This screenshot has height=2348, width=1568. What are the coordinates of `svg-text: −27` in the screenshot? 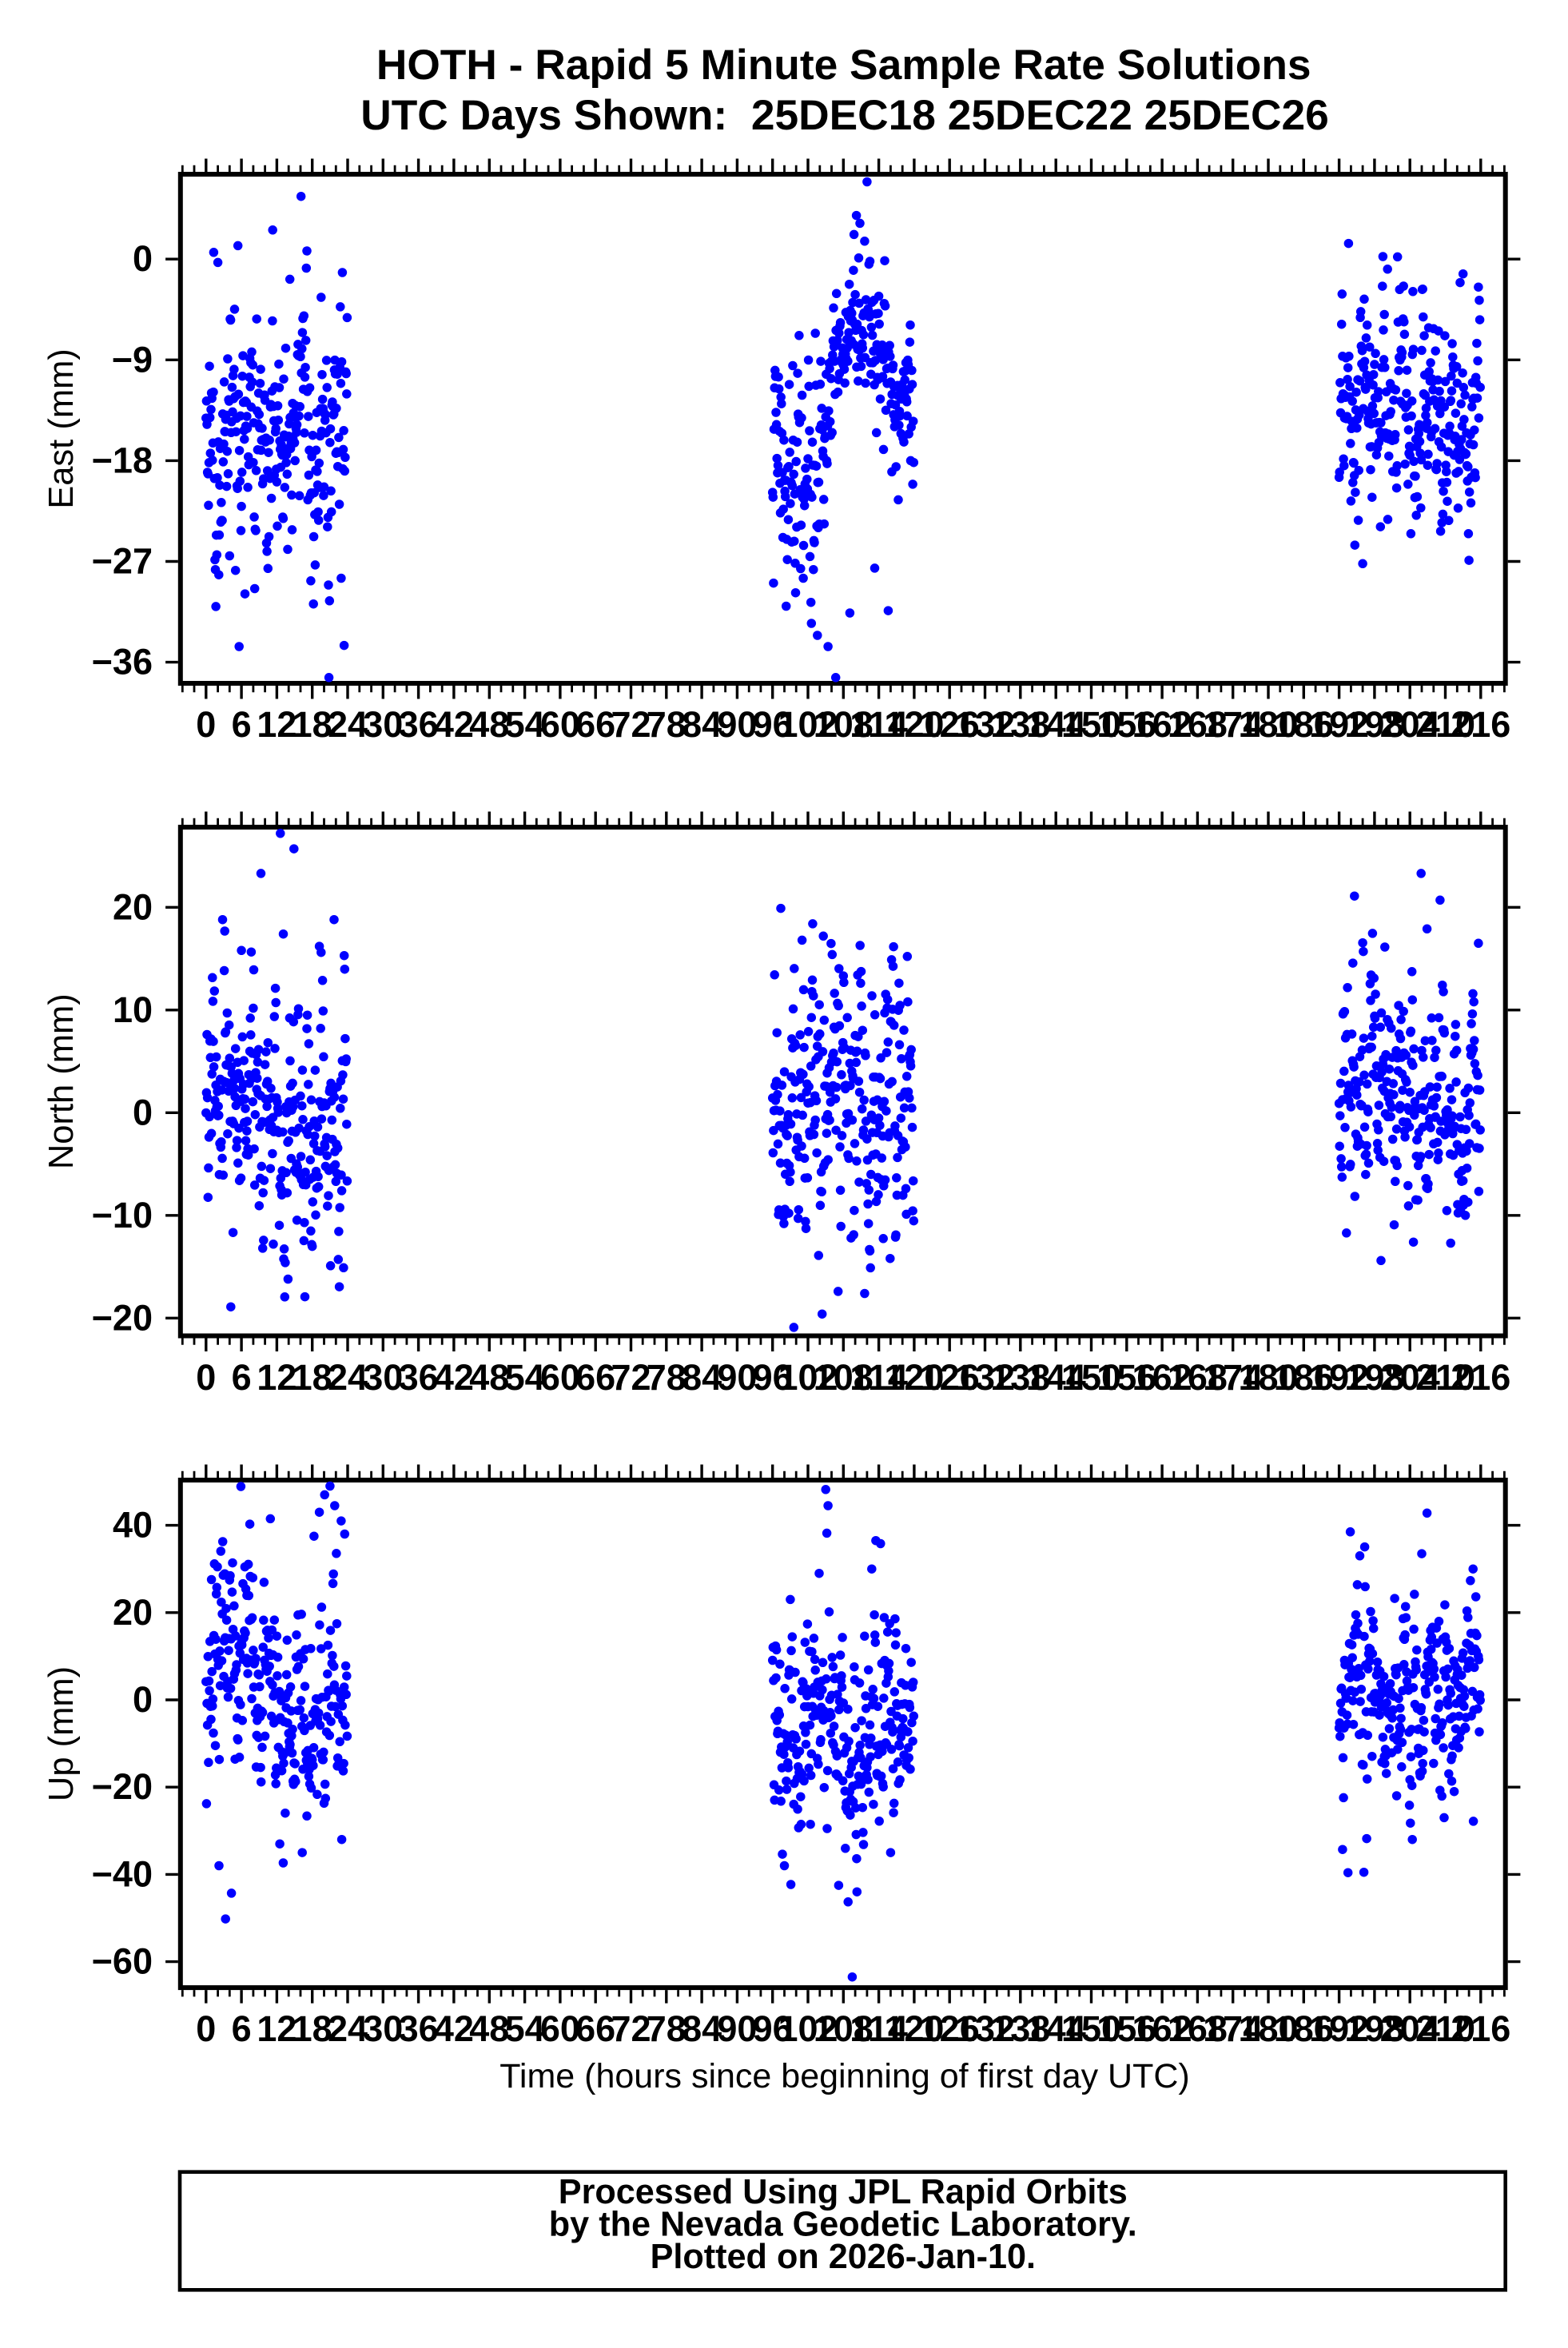 It's located at (122, 561).